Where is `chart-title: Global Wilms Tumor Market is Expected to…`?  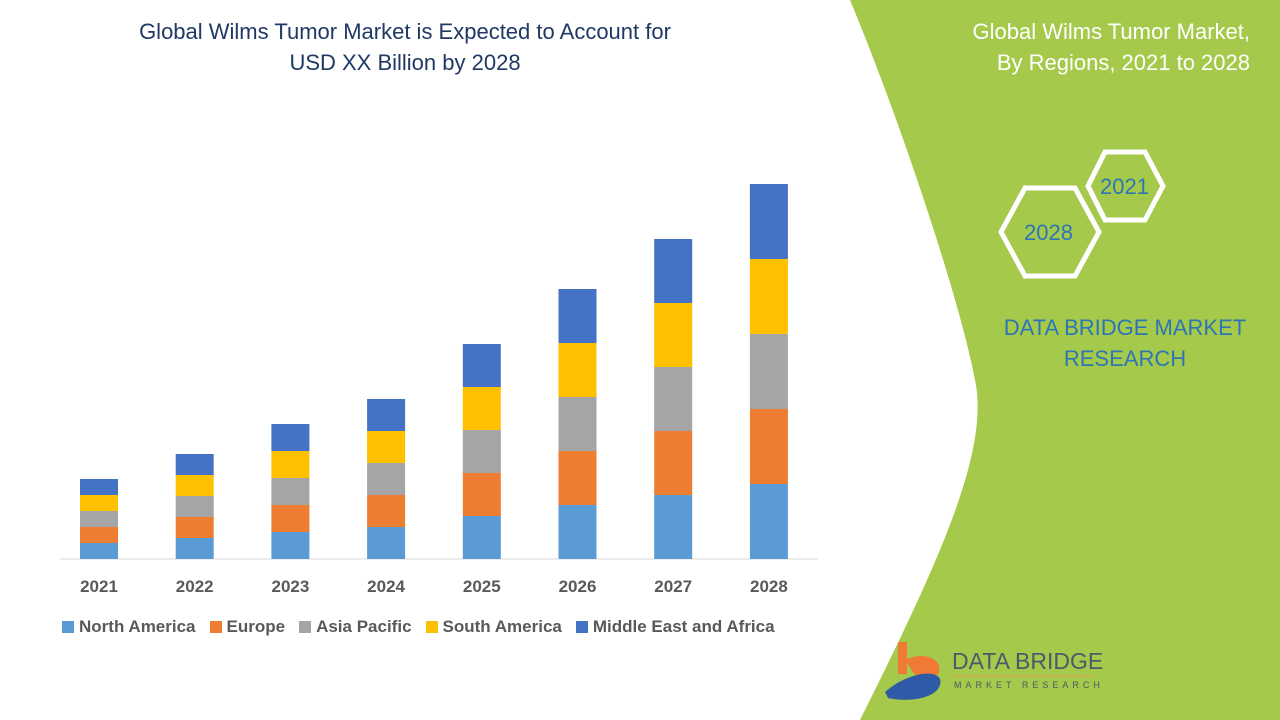 chart-title: Global Wilms Tumor Market is Expected to… is located at coordinates (405, 47).